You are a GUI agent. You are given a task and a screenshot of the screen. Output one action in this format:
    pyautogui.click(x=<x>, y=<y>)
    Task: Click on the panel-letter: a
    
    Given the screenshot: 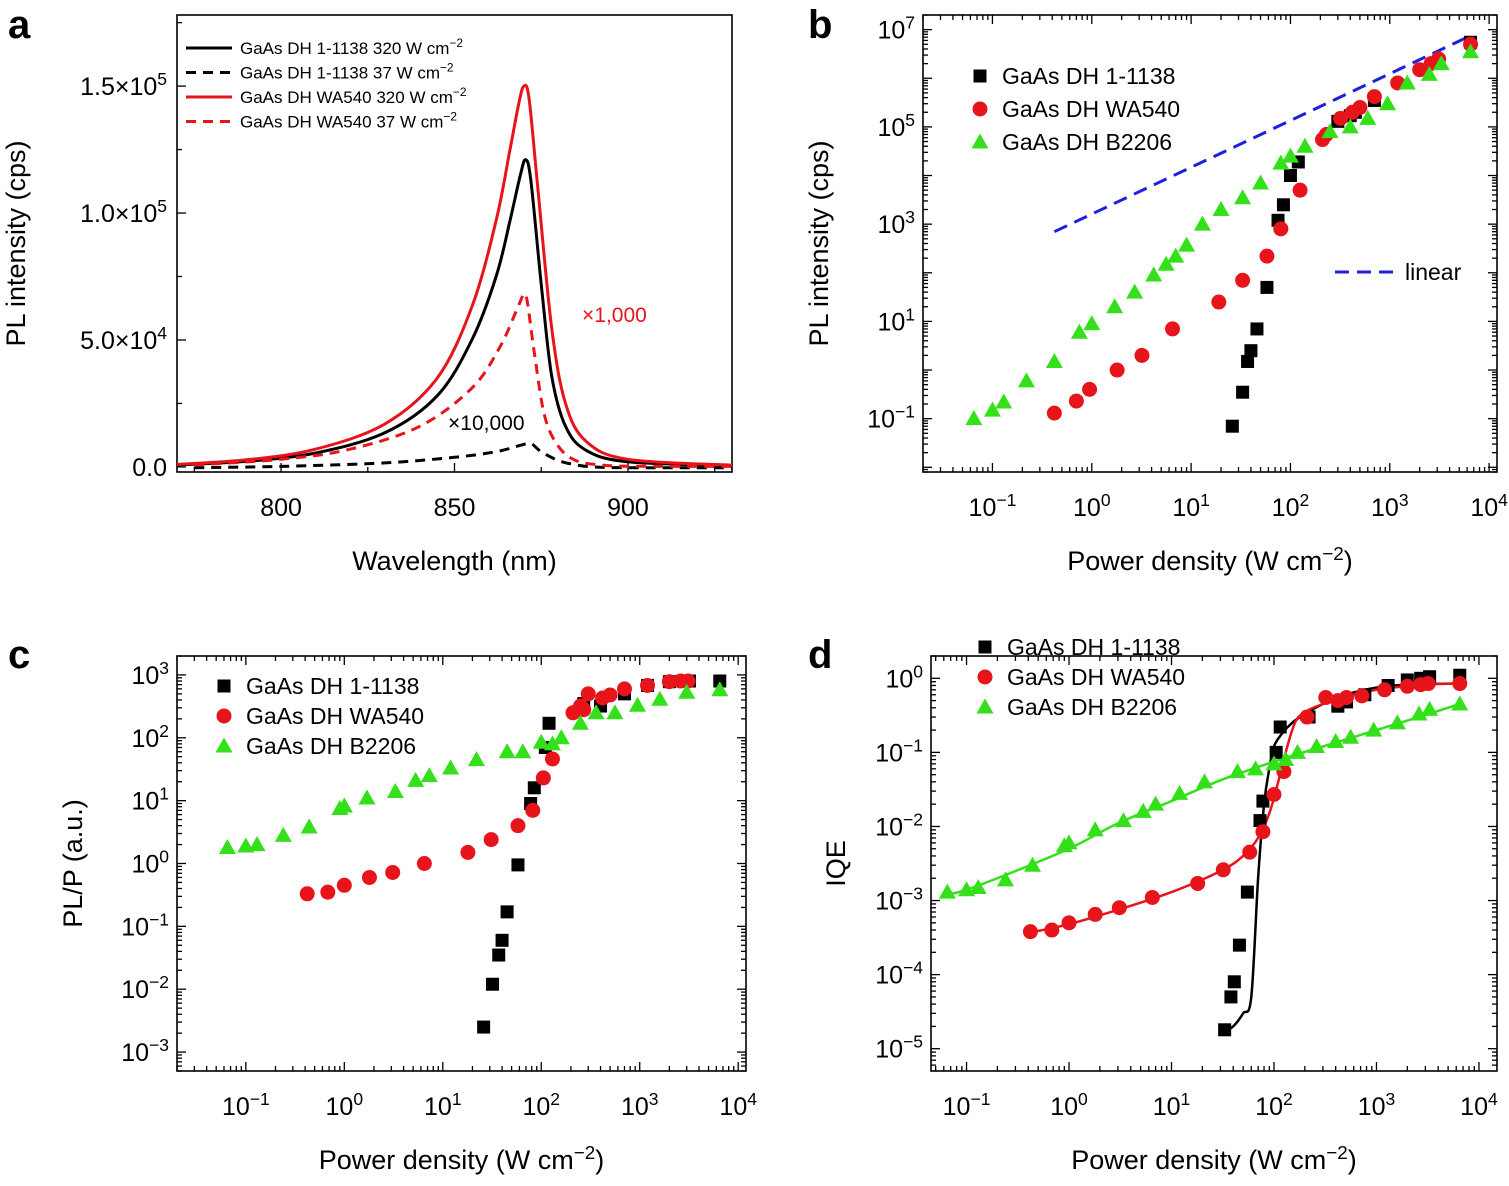 What is the action you would take?
    pyautogui.click(x=19, y=25)
    